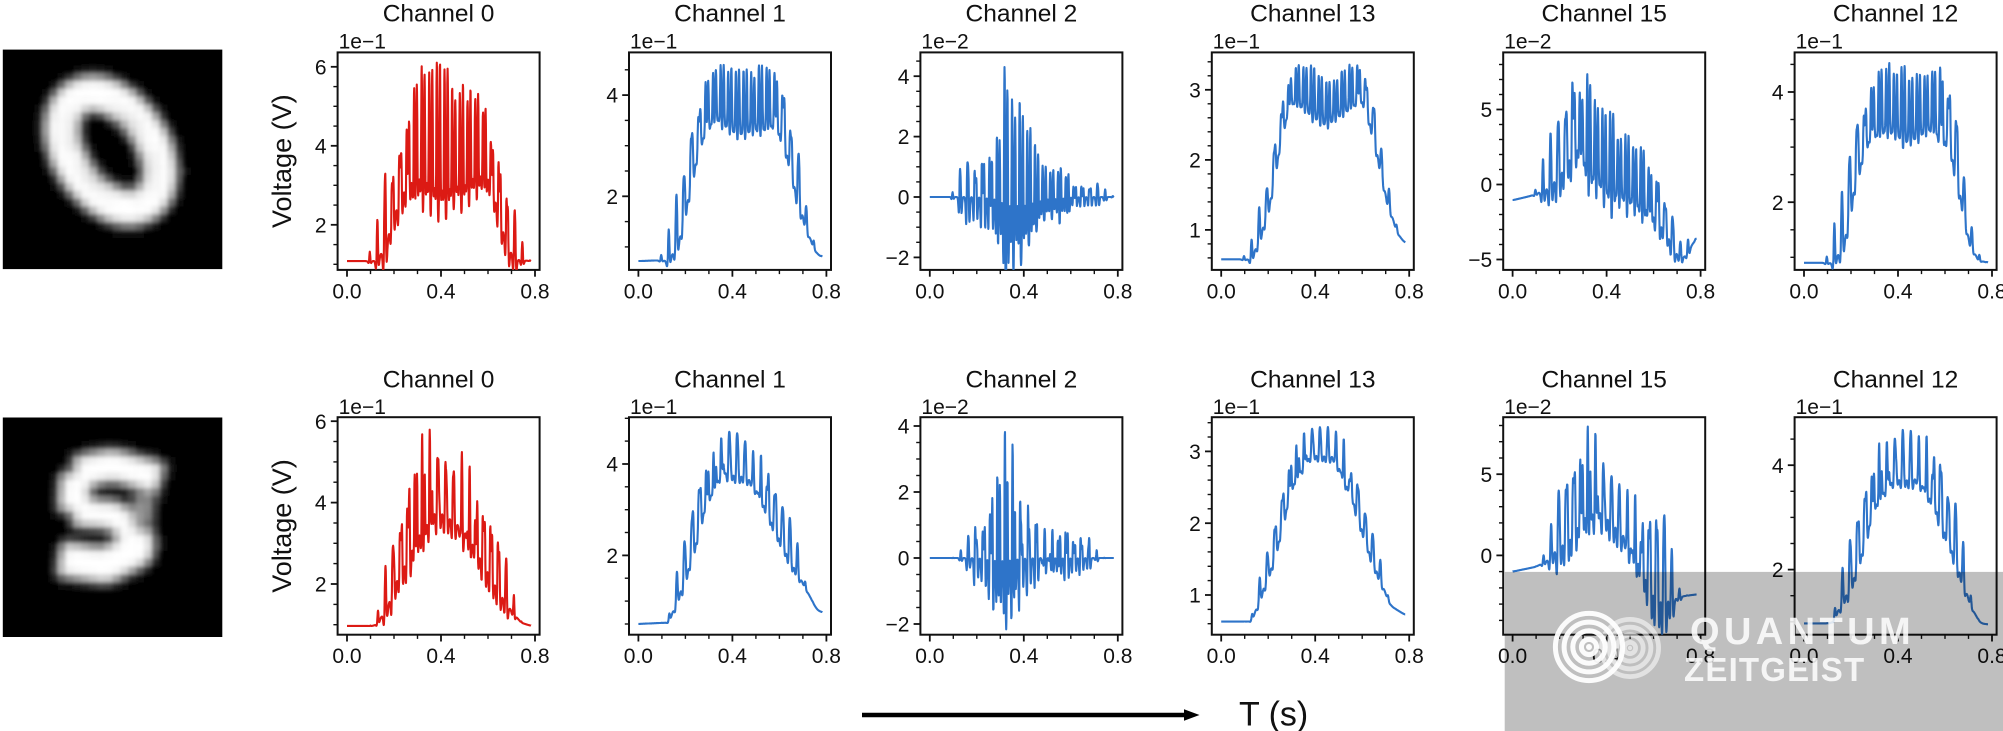 The width and height of the screenshot is (2003, 731). I want to click on svg-text: QUANTUM, so click(1802, 632).